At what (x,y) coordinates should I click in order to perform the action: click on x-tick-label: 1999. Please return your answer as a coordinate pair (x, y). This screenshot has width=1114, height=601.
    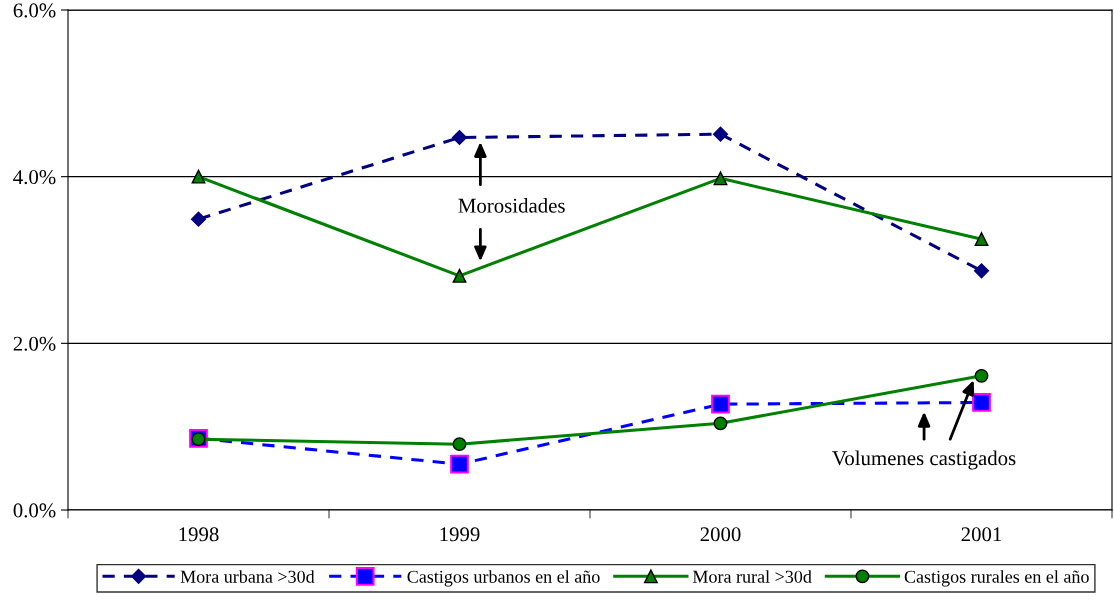
    Looking at the image, I should click on (460, 534).